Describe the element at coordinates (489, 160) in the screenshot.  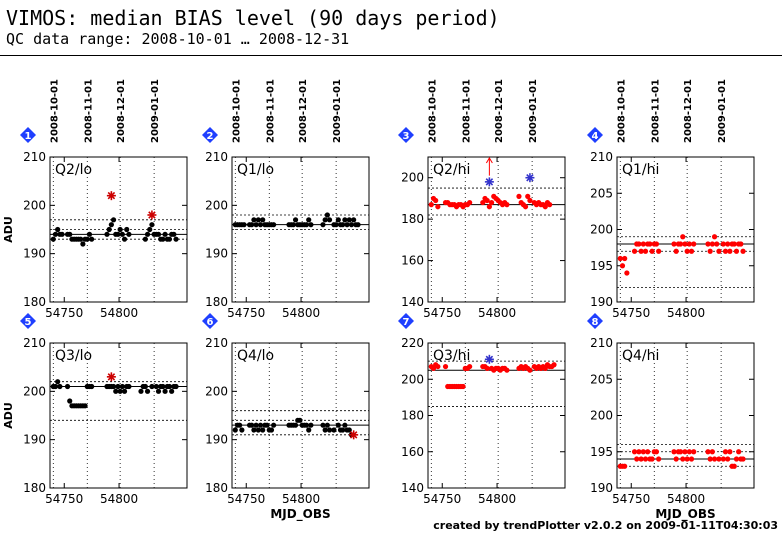
I see `offscale-arrow-head` at that location.